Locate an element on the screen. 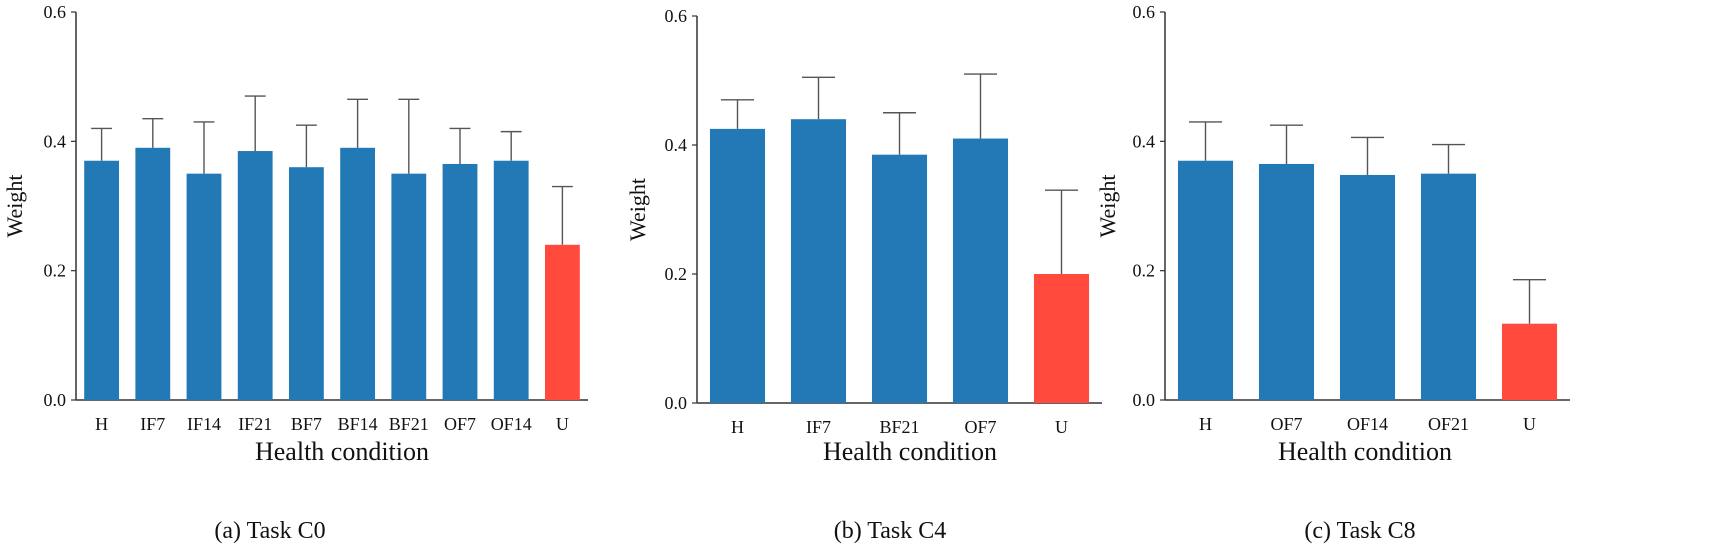  bar-bf7 is located at coordinates (306, 283).